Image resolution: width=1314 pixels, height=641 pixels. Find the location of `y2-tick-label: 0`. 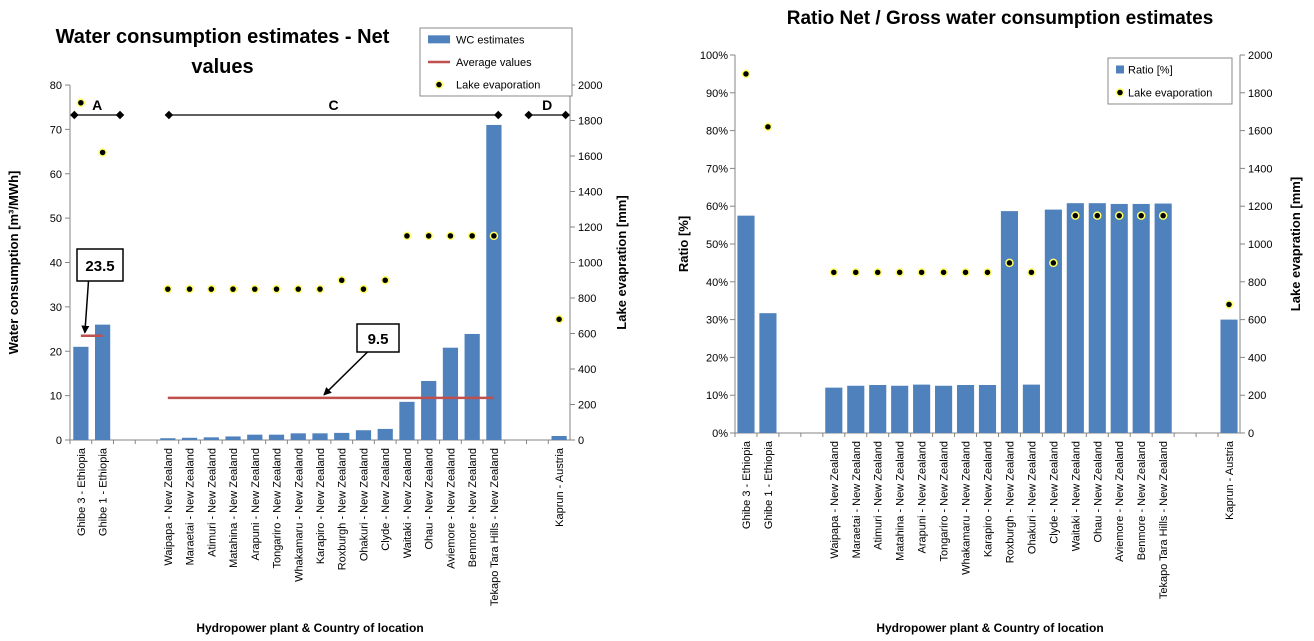

y2-tick-label: 0 is located at coordinates (1251, 434).